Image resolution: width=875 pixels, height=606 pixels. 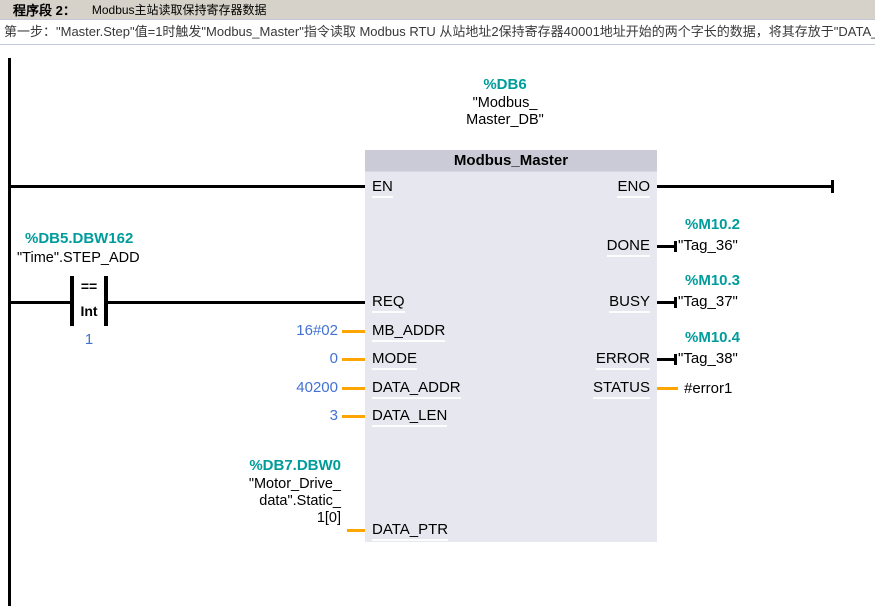 What do you see at coordinates (356, 530) in the screenshot?
I see `wire-data-ptr` at bounding box center [356, 530].